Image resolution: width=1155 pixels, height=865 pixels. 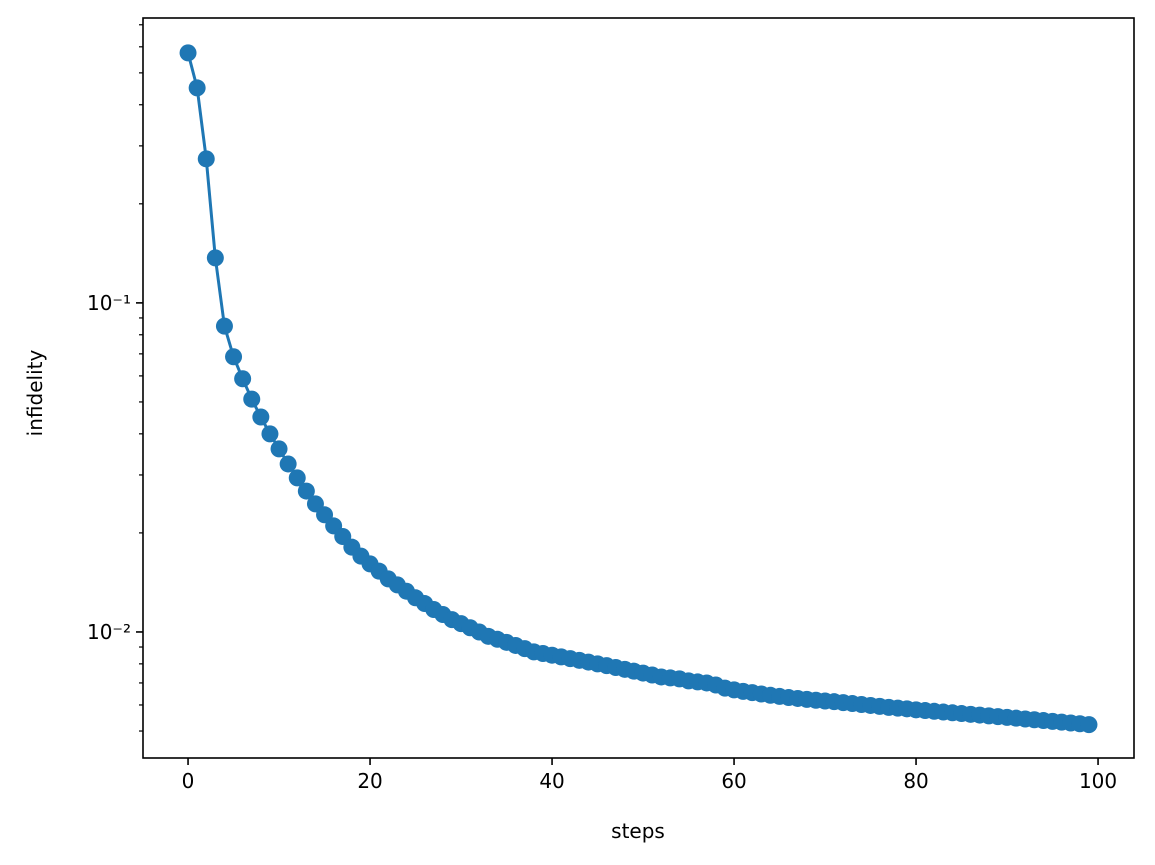 I want to click on y-tick-label: 10⁻¹, so click(x=109, y=303).